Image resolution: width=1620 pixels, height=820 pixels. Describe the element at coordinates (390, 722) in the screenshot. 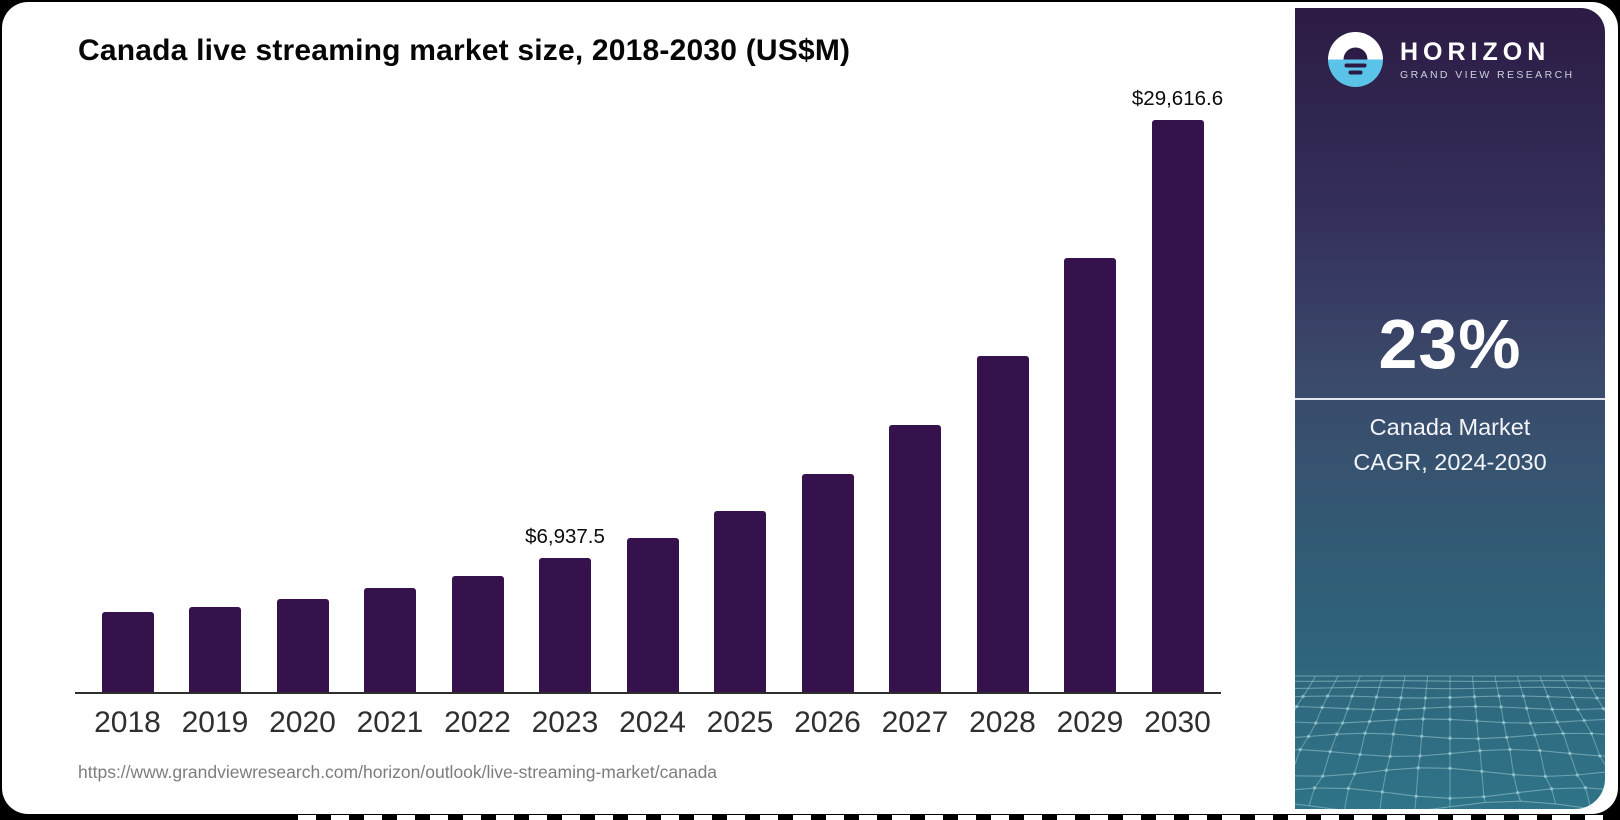

I see `x-tick-label: 2021` at that location.